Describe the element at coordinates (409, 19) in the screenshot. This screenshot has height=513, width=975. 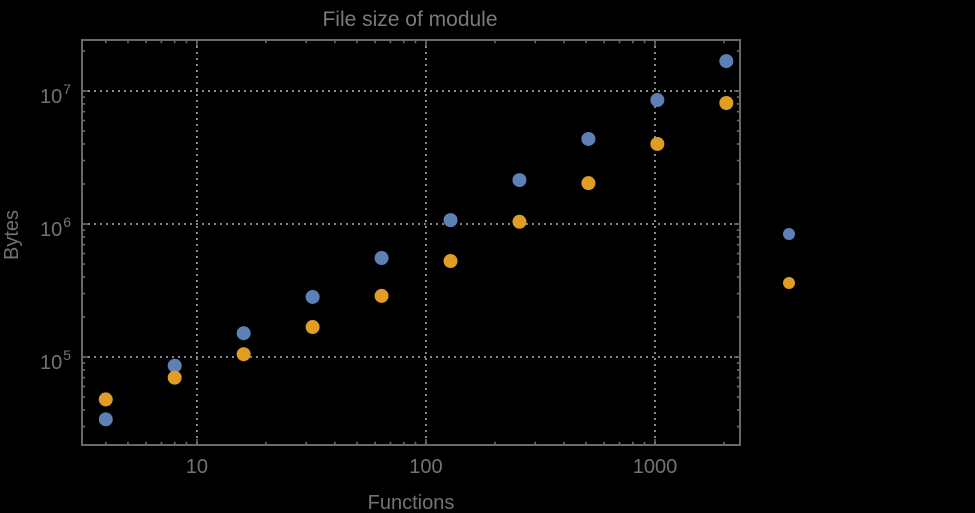
I see `chart-title: File size of module` at that location.